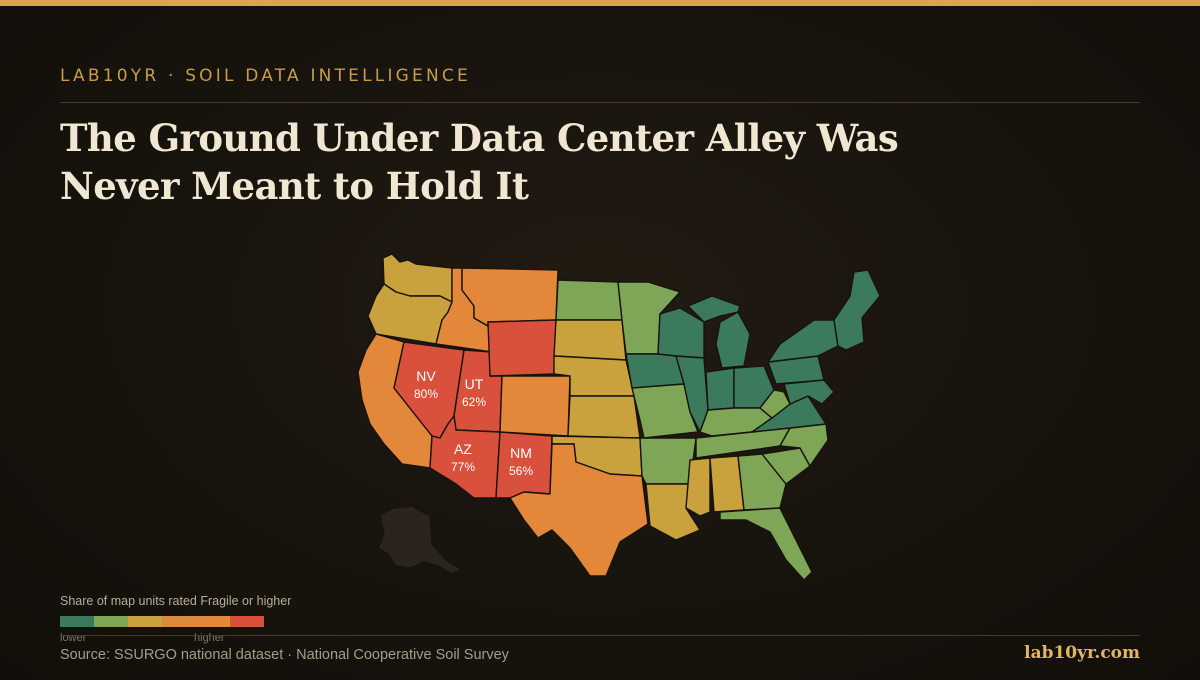 The image size is (1200, 680). What do you see at coordinates (474, 384) in the screenshot?
I see `label-ut-code: UT` at bounding box center [474, 384].